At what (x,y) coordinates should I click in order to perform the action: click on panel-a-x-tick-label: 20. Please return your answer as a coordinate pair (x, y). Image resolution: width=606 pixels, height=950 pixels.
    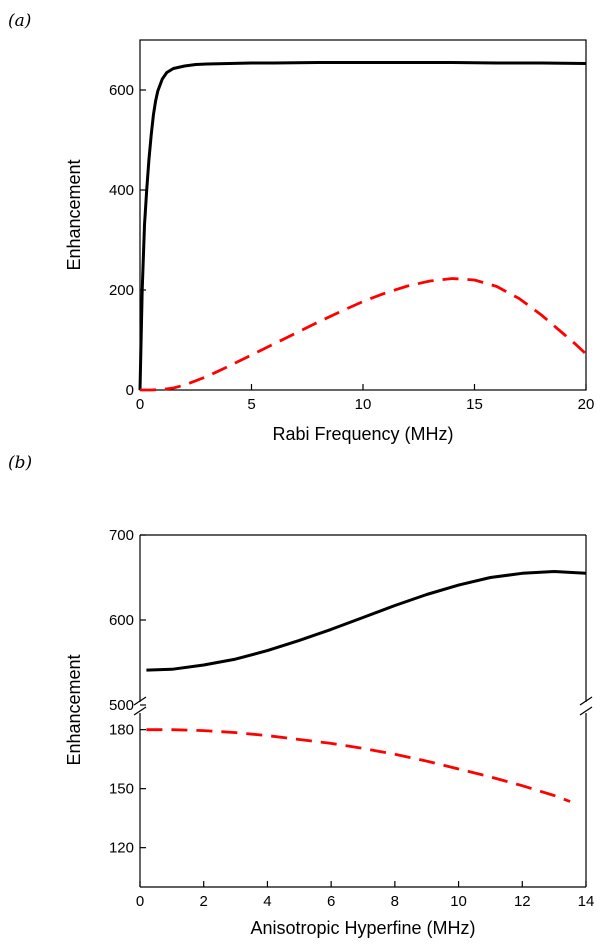
    Looking at the image, I should click on (586, 404).